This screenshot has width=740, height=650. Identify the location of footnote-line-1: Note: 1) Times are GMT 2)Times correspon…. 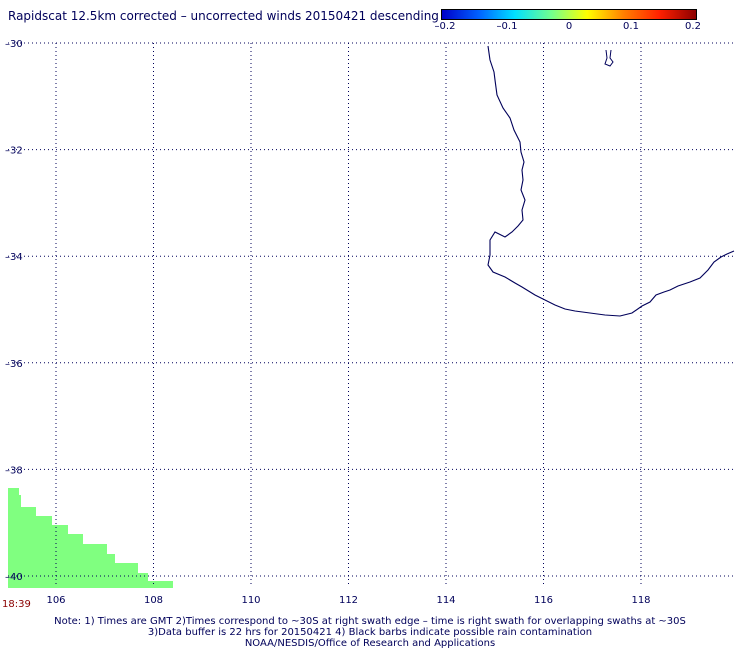
(370, 621).